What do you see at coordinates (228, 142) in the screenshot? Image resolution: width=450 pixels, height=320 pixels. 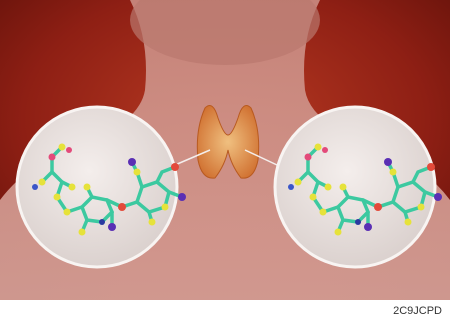 I see `thyroid-gland` at bounding box center [228, 142].